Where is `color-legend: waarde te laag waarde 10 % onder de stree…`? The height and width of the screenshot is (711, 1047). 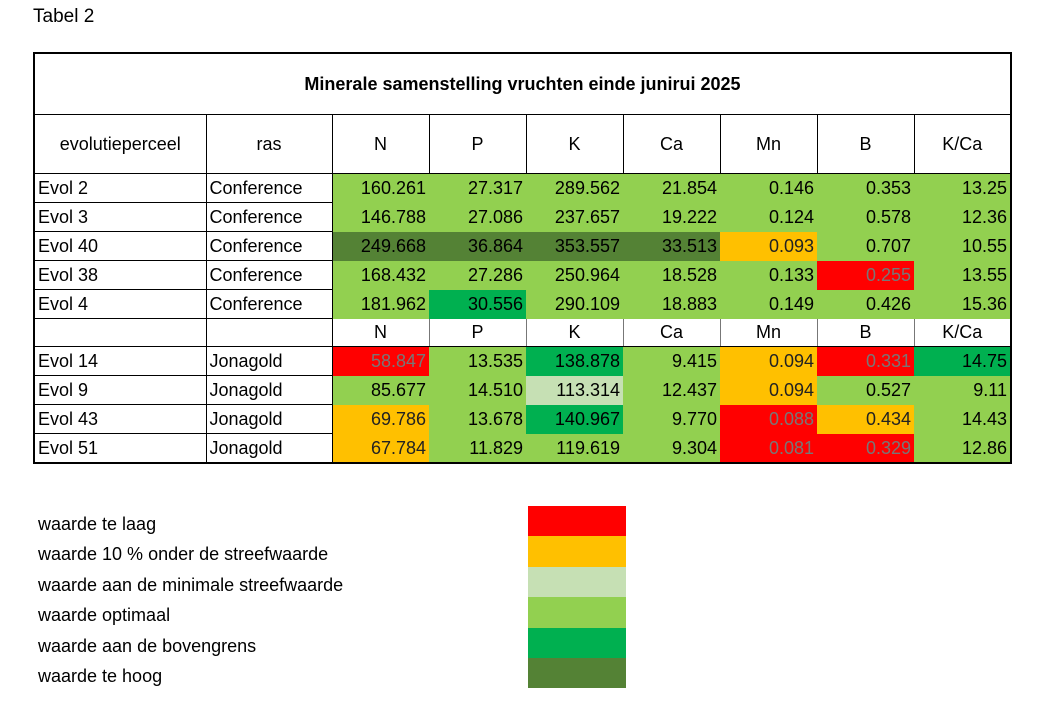
color-legend: waarde te laag waarde 10 % onder de stree… is located at coordinates (190, 600).